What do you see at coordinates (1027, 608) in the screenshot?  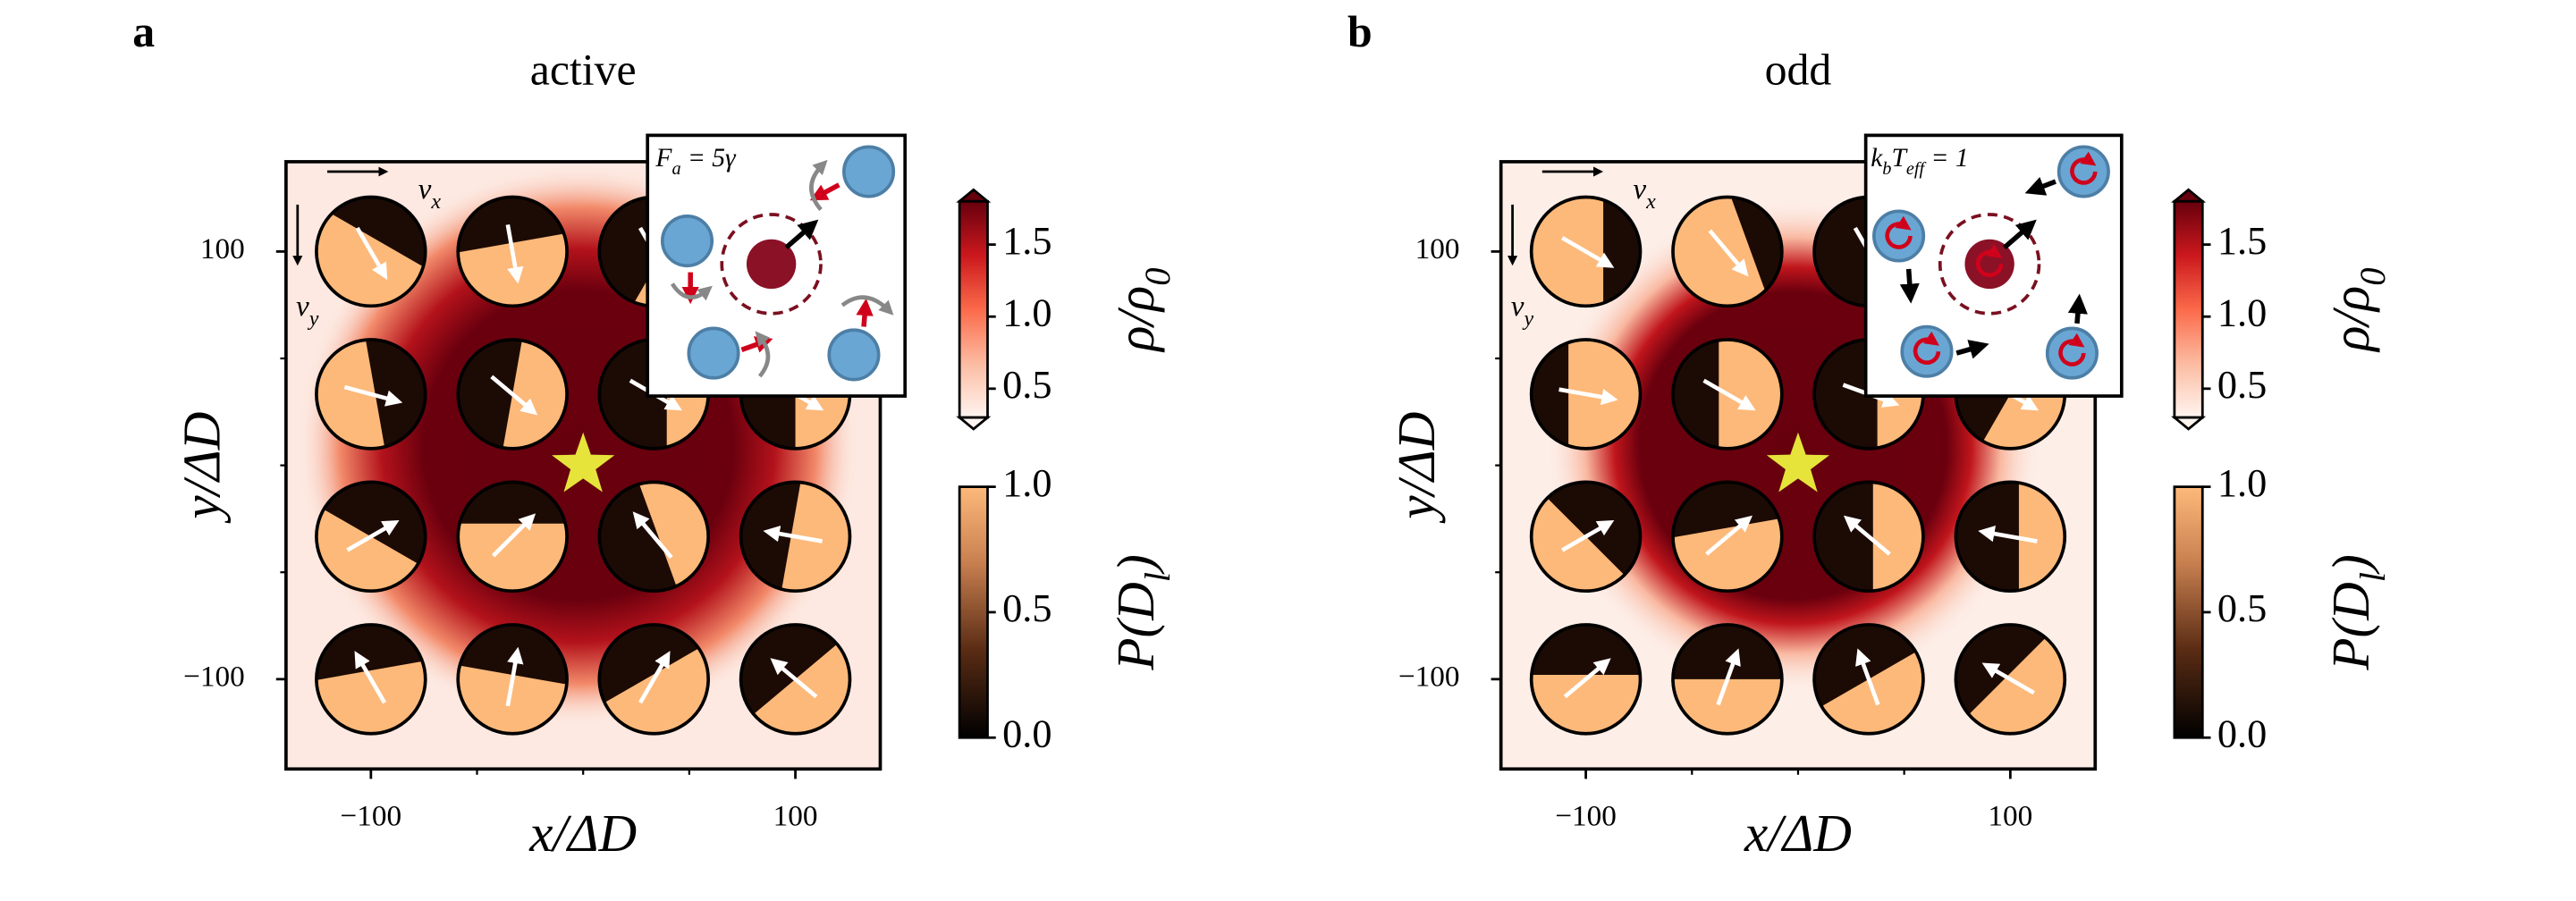 I see `colorbar-tick-label: 0.5` at bounding box center [1027, 608].